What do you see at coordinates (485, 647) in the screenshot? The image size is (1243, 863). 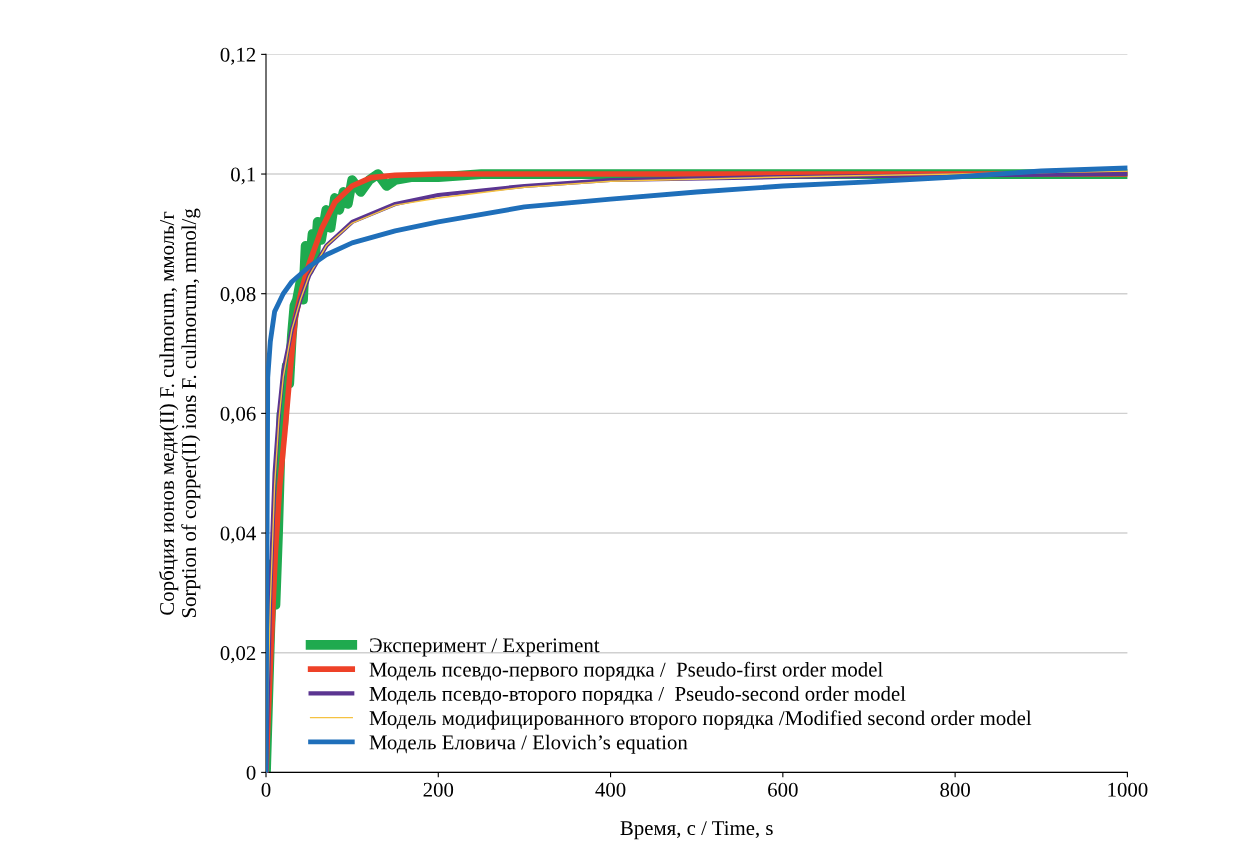 I see `legend-label: Эксперимент / Experiment` at bounding box center [485, 647].